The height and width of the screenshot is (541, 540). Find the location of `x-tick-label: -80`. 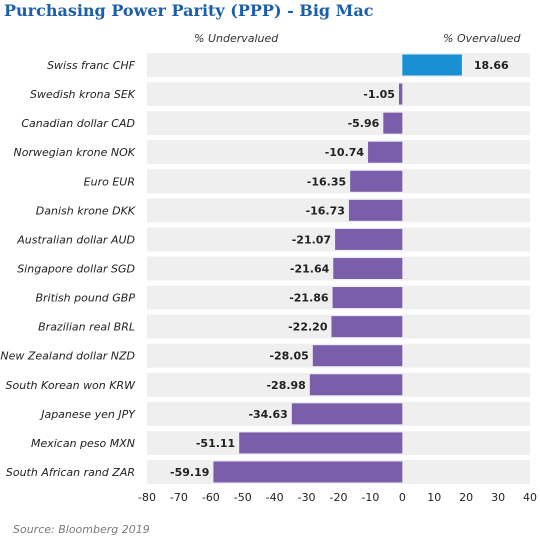

x-tick-label: -80 is located at coordinates (147, 497).